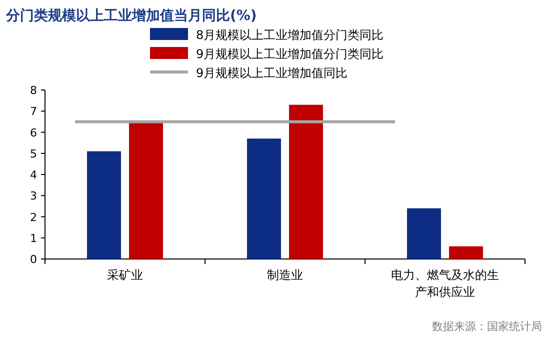  What do you see at coordinates (125, 275) in the screenshot?
I see `x-tick-label: 采矿业` at bounding box center [125, 275].